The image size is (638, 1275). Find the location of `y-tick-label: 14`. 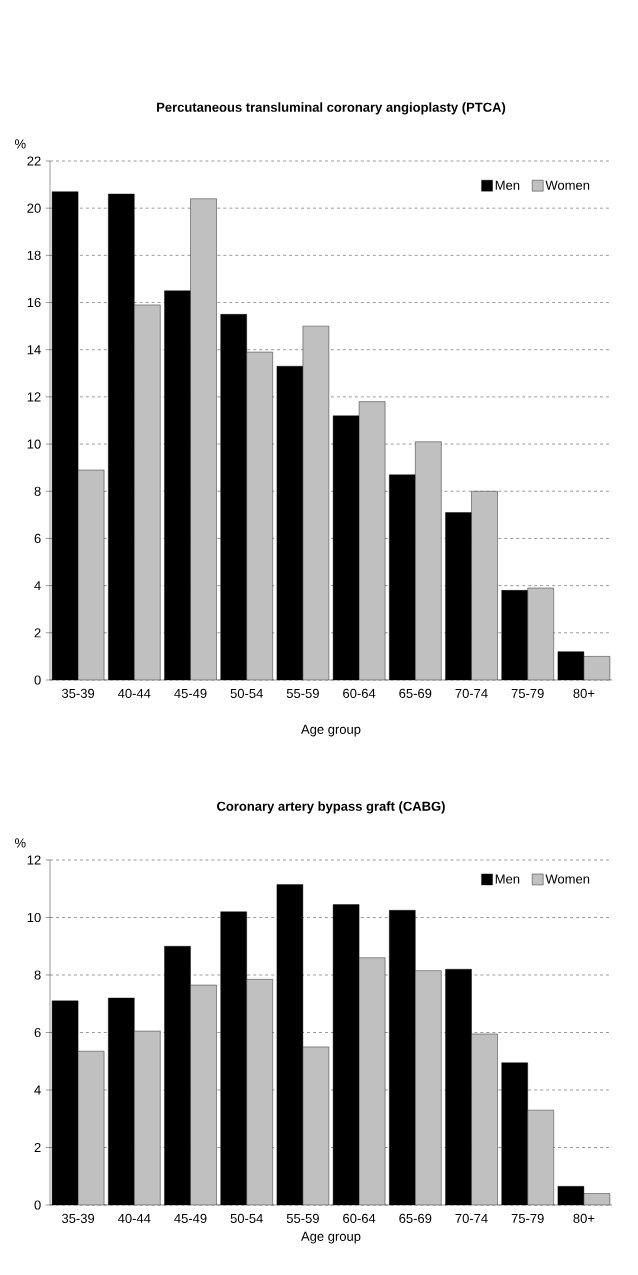

y-tick-label: 14 is located at coordinates (34, 350).